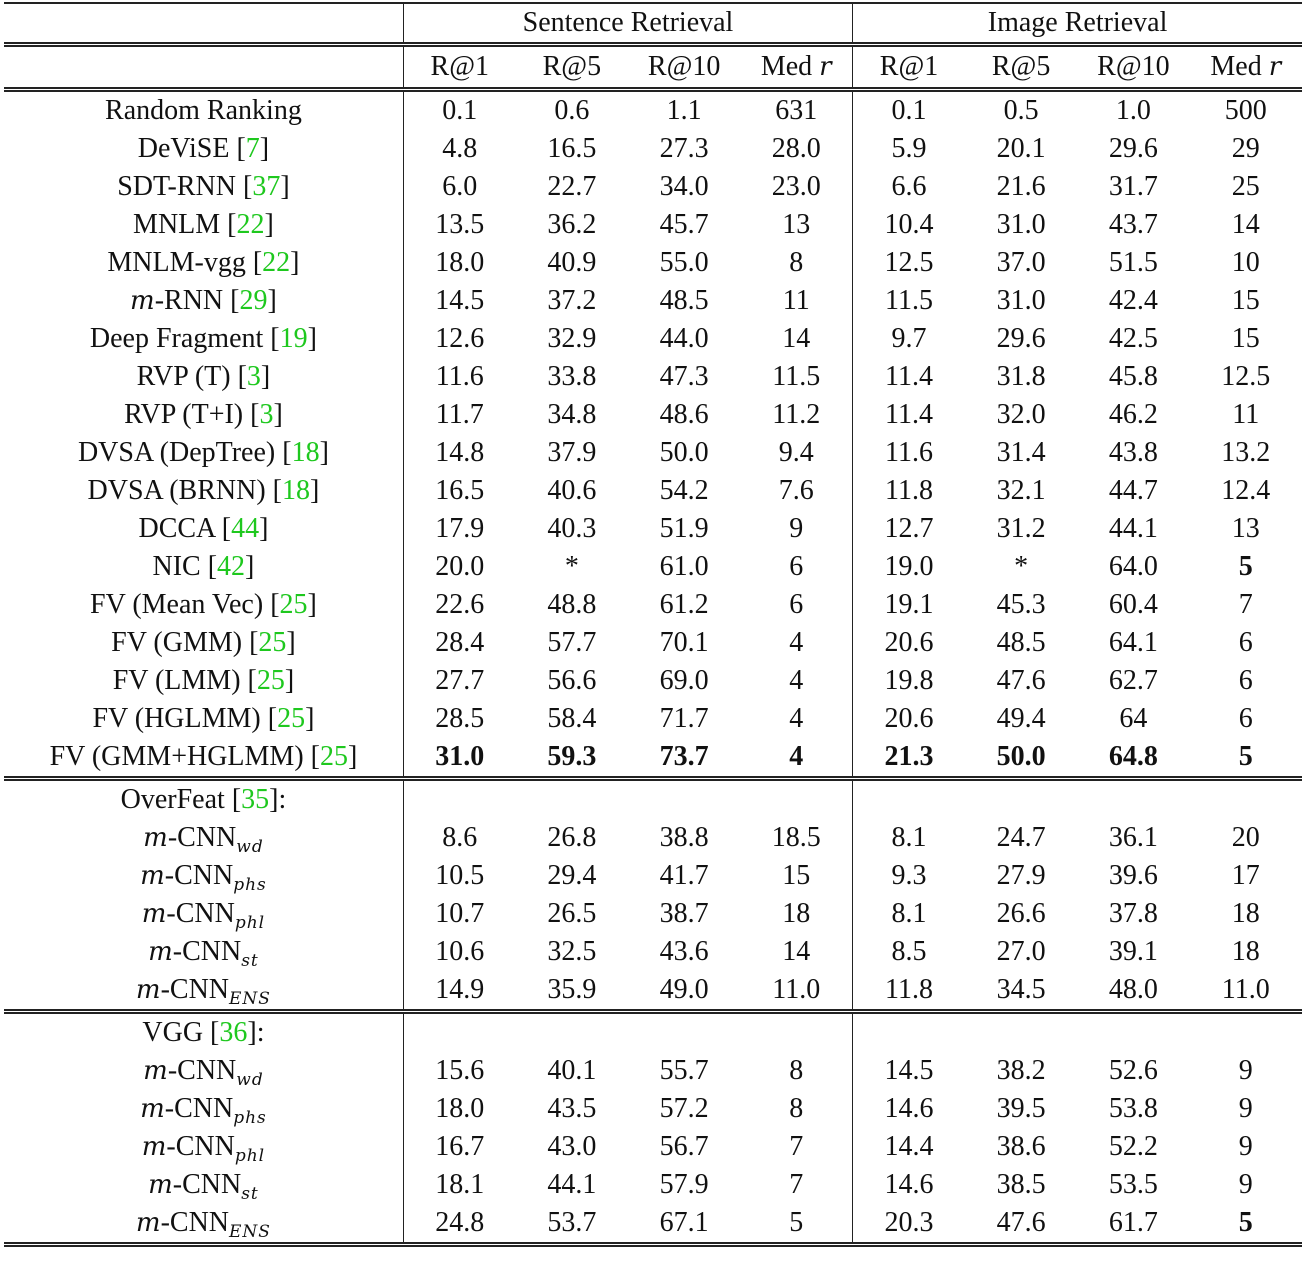 The height and width of the screenshot is (1263, 1305). What do you see at coordinates (1275, 67) in the screenshot?
I see `column-header-variable: r` at bounding box center [1275, 67].